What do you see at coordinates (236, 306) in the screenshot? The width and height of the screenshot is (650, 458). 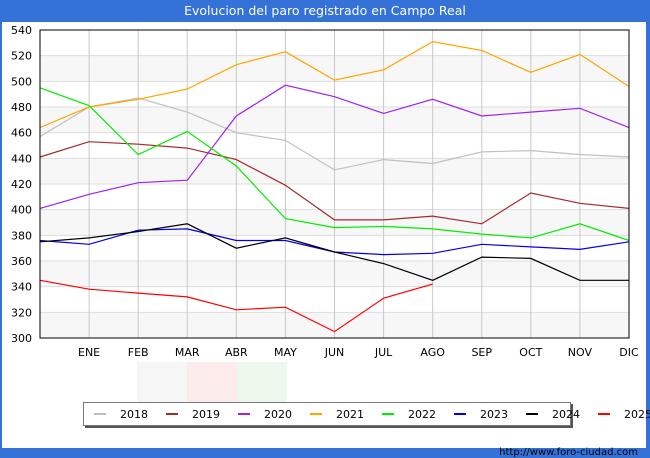 I see `series-line-2025` at bounding box center [236, 306].